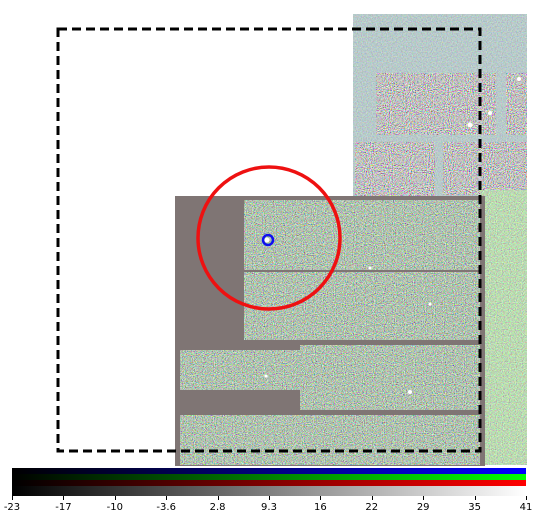 Image resolution: width=541 pixels, height=528 pixels. What do you see at coordinates (269, 471) in the screenshot?
I see `colorbar-blue` at bounding box center [269, 471].